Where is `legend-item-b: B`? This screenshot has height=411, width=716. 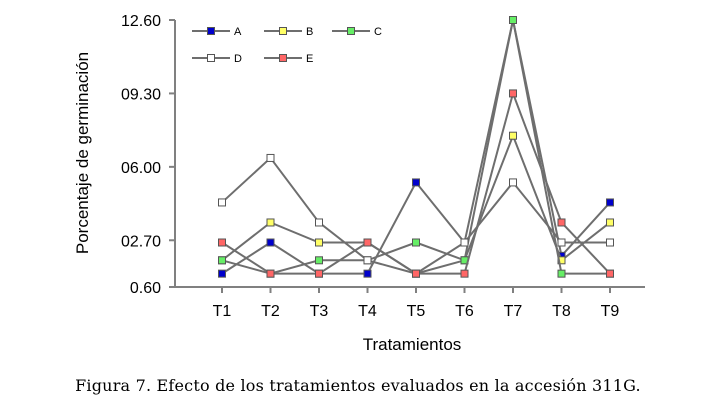 legend-item-b: B is located at coordinates (288, 32).